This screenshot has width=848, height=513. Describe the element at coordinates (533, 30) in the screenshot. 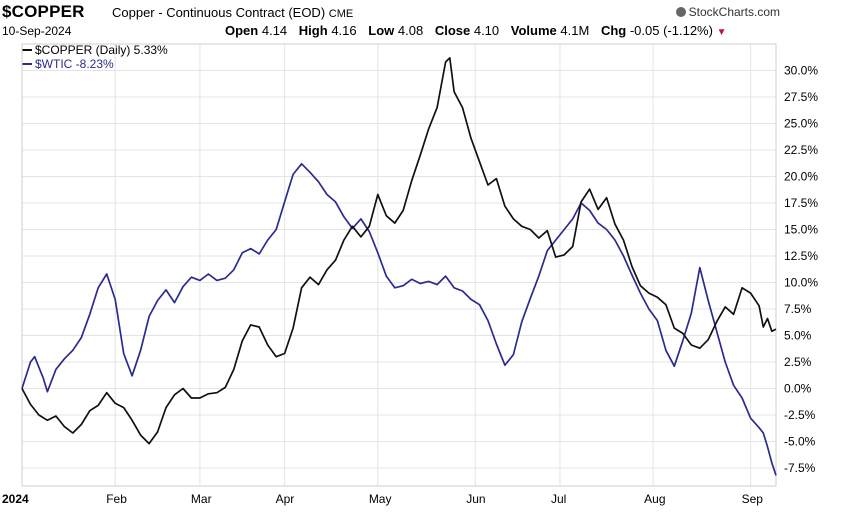

I see `volume-label: Volume` at that location.